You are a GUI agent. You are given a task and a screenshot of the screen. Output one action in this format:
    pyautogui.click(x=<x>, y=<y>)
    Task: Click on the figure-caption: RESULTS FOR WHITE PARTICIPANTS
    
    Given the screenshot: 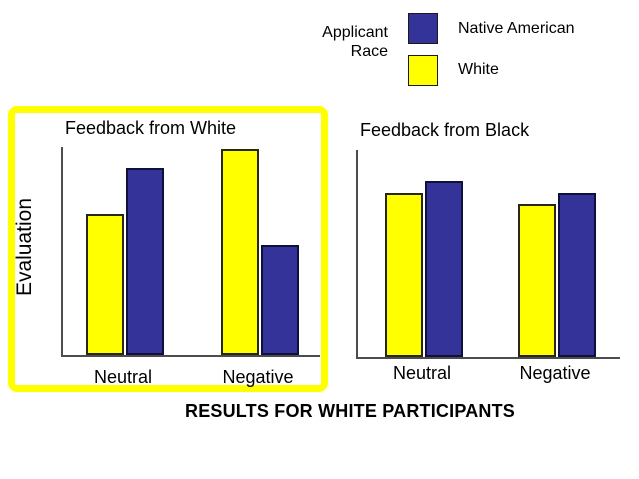 What is the action you would take?
    pyautogui.click(x=350, y=411)
    